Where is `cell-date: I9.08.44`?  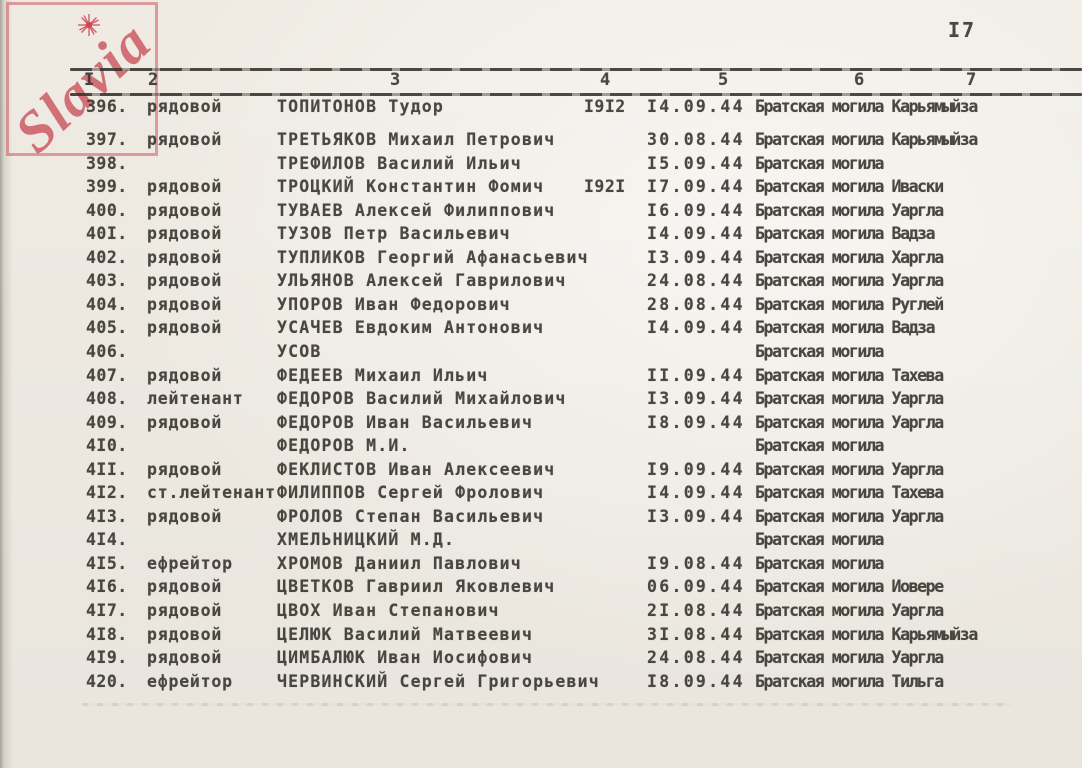 cell-date: I9.08.44 is located at coordinates (696, 563).